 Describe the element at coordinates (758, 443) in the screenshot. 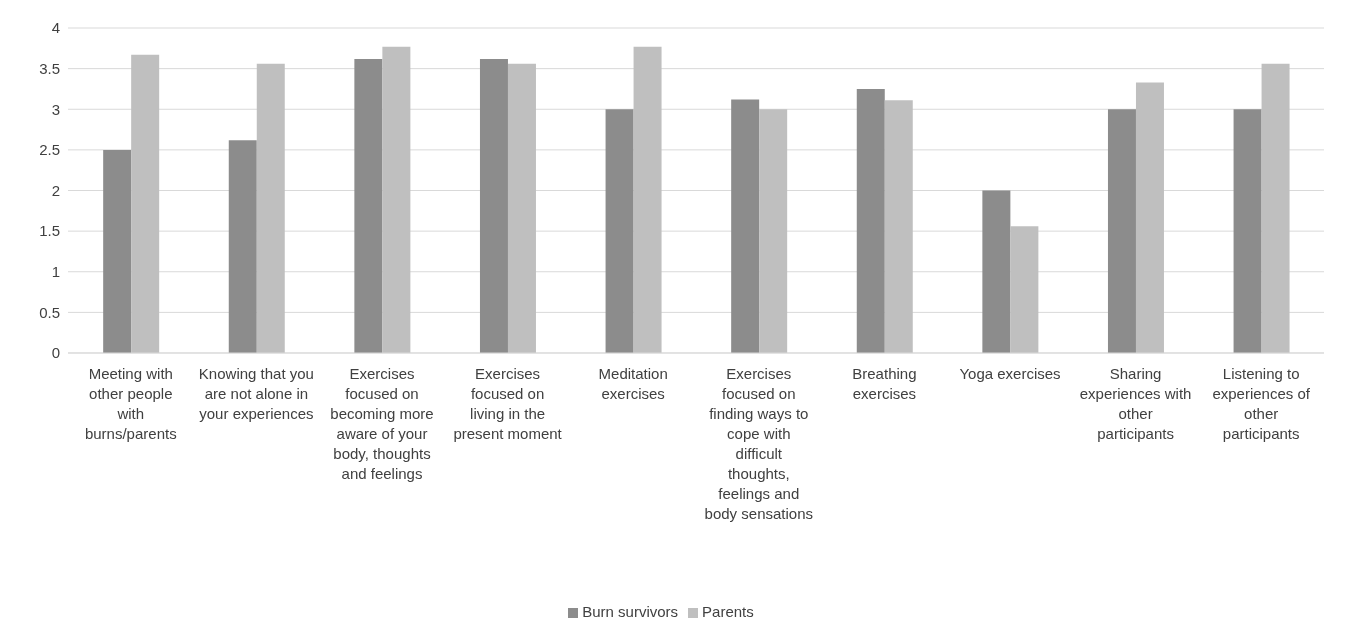

I see `x-tick-label: Exercises focused on finding ways to cope with difficult thoughts, feelings and body sensations` at that location.